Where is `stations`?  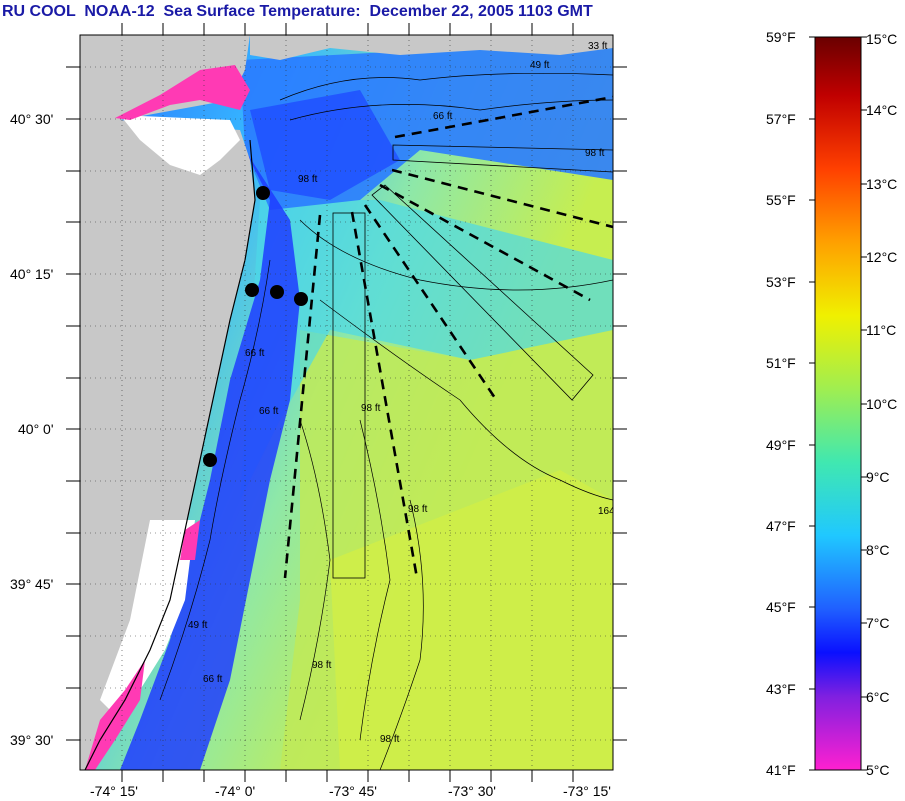
stations is located at coordinates (255, 326).